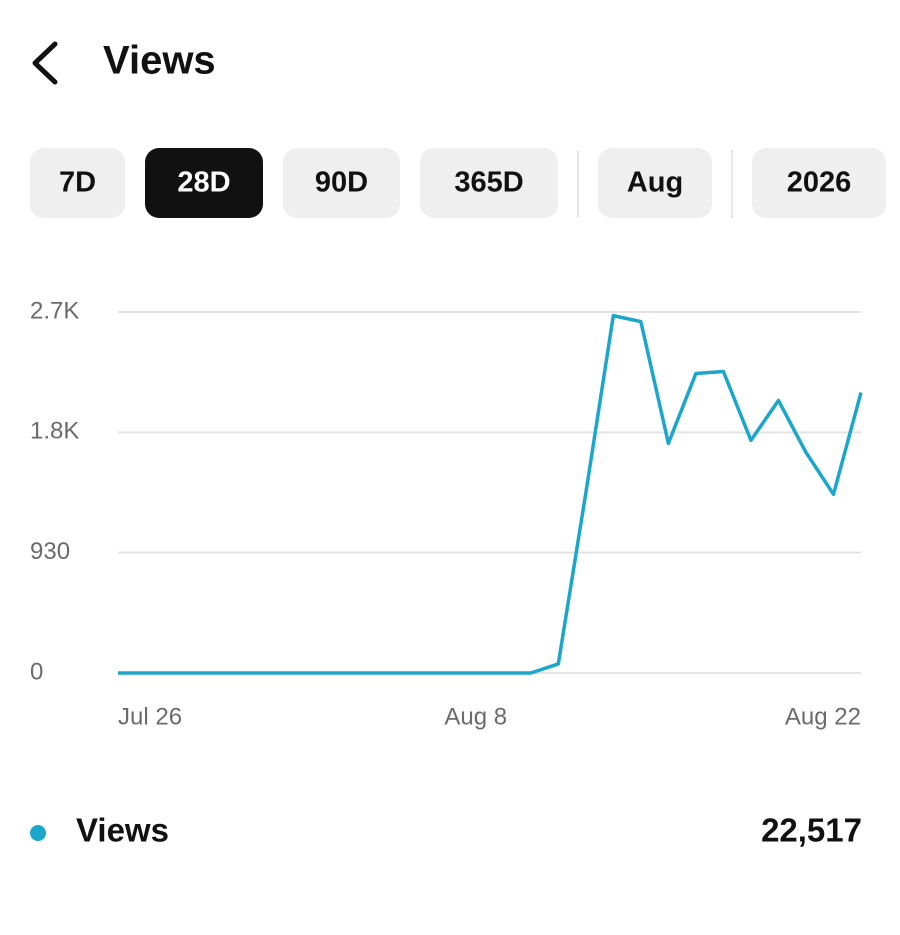 Image resolution: width=900 pixels, height=935 pixels. I want to click on tab-label: 365D, so click(488, 183).